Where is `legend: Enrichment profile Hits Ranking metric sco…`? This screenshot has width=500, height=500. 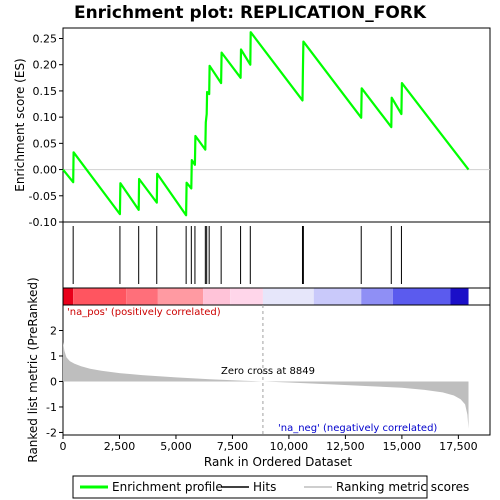
legend: Enrichment profile Hits Ranking metric sco… is located at coordinates (270, 487).